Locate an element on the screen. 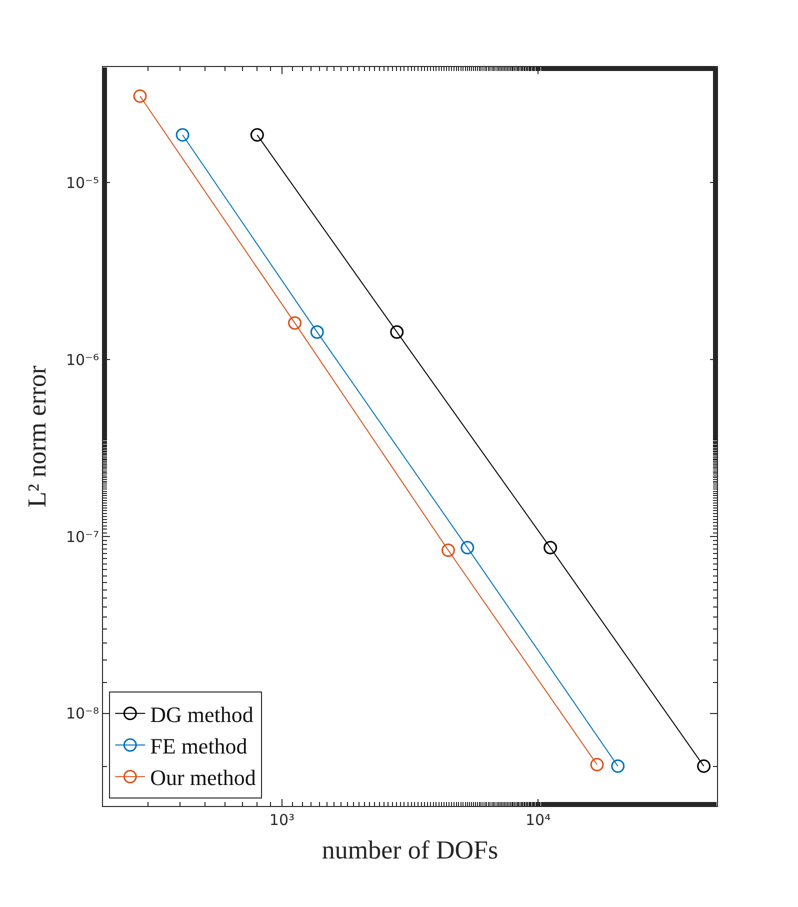 Image resolution: width=798 pixels, height=907 pixels. y-tick-label: 10⁻⁷ is located at coordinates (82, 537).